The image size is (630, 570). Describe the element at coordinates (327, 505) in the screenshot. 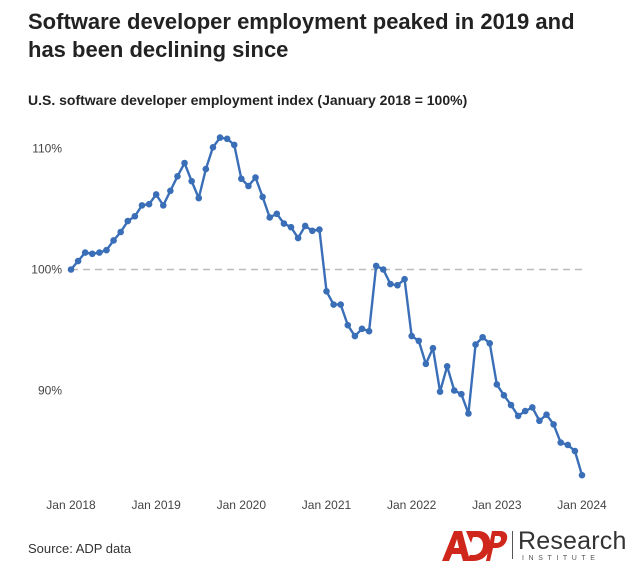

I see `x-tick-label: Jan 2021` at that location.